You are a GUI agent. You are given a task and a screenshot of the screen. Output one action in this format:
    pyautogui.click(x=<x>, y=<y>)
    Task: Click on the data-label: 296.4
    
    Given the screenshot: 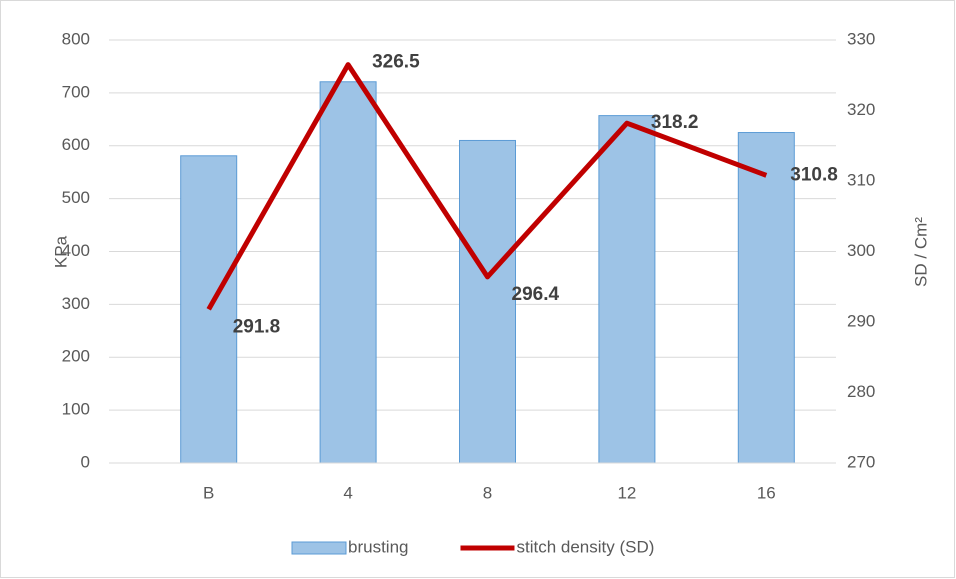 What is the action you would take?
    pyautogui.click(x=536, y=294)
    